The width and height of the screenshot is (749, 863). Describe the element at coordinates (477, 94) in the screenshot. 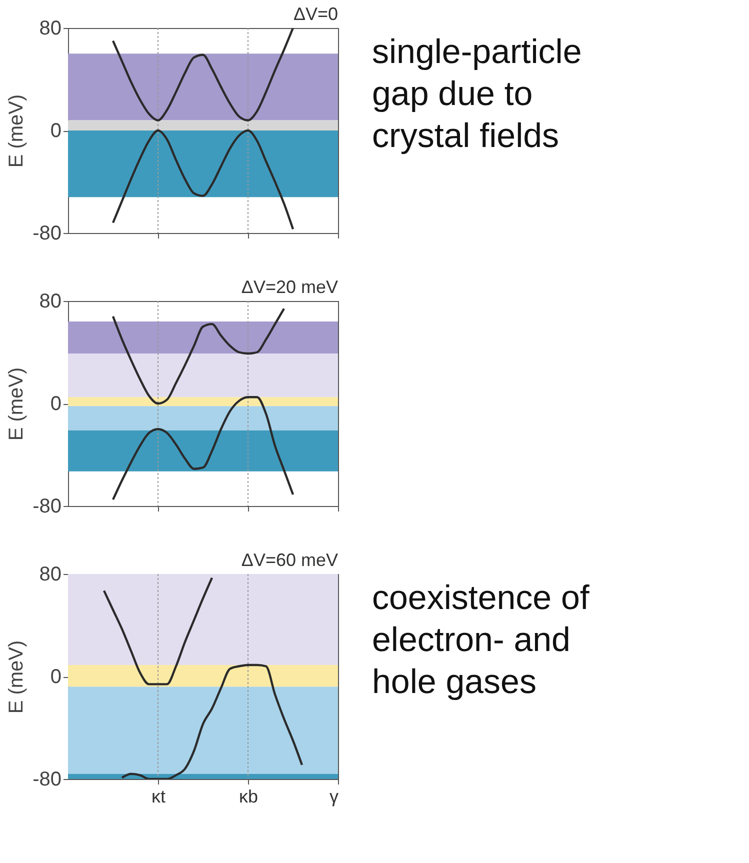

I see `text: single-particle gap due to crystal fields` at that location.